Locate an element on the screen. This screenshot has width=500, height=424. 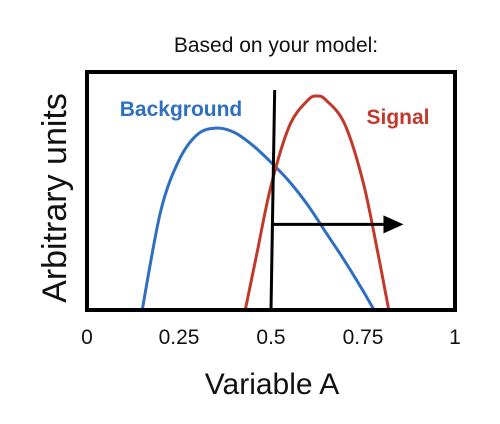
x-axis-label: Variable A is located at coordinates (272, 384).